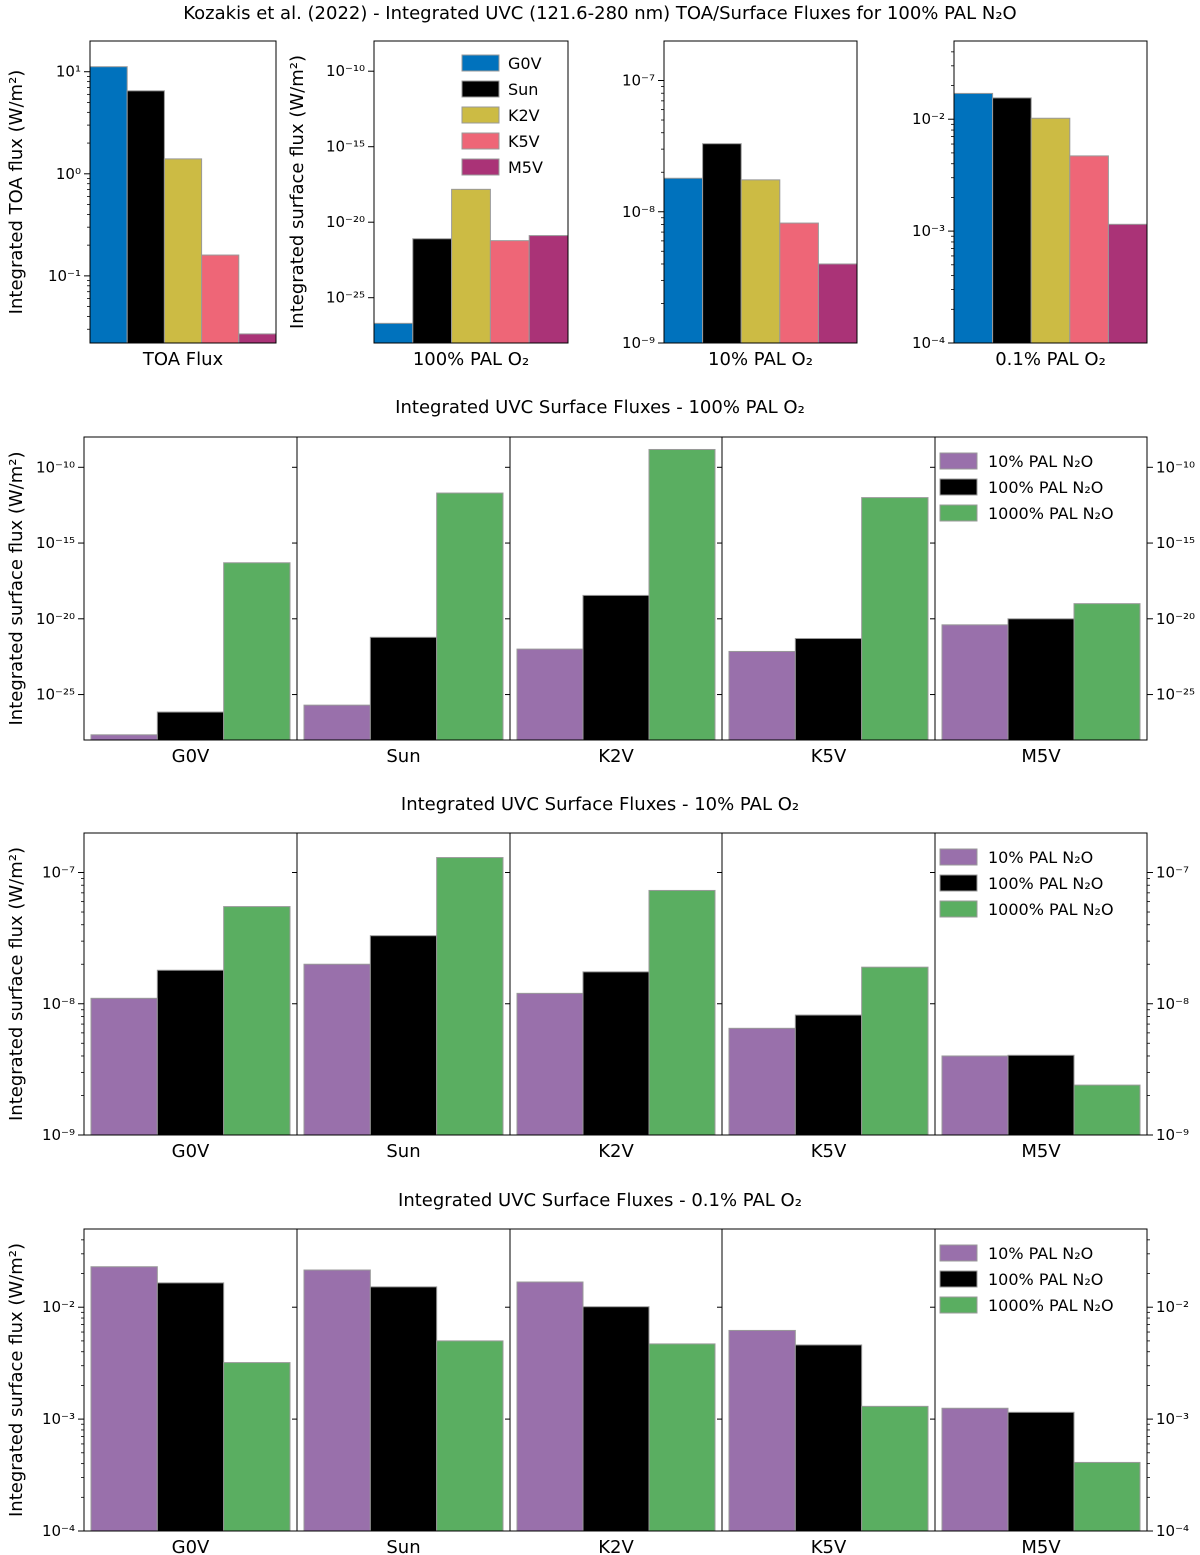 The width and height of the screenshot is (1200, 1555). Describe the element at coordinates (58, 873) in the screenshot. I see `y-tick-label: 10⁻⁷` at that location.